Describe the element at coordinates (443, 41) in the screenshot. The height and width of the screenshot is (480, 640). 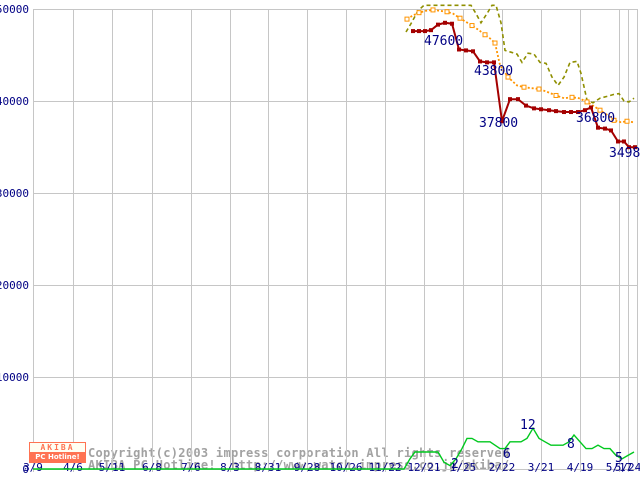
I see `price-point-label: 47600` at that location.